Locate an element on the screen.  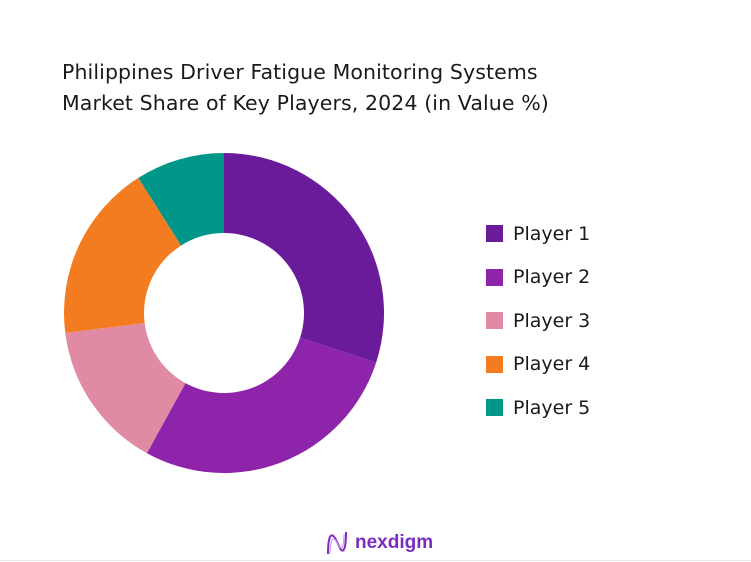
divider is located at coordinates (375, 560).